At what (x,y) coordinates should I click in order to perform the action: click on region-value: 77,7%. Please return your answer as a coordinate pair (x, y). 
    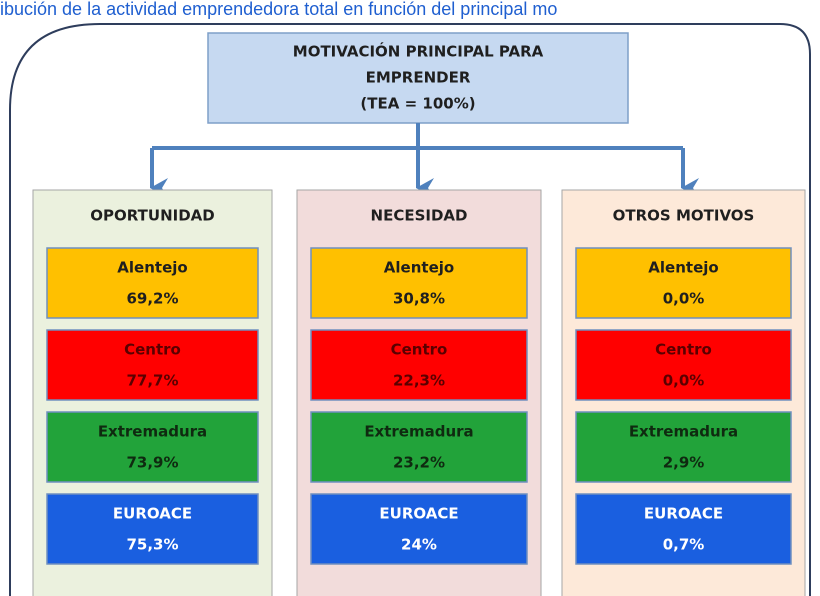
    Looking at the image, I should click on (152, 381).